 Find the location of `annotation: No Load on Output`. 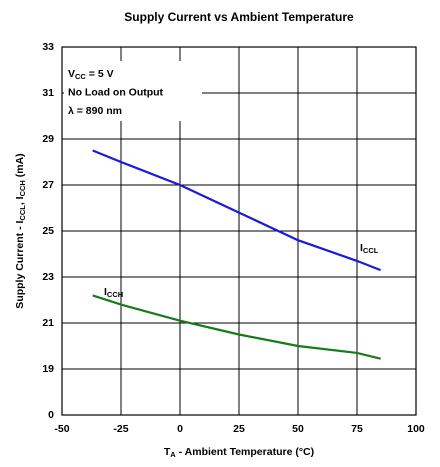

annotation: No Load on Output is located at coordinates (116, 92).